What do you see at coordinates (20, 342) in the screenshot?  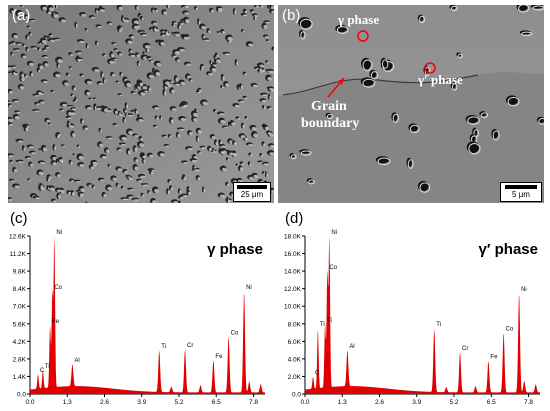 I see `y-tick-label: 4.2K` at bounding box center [20, 342].